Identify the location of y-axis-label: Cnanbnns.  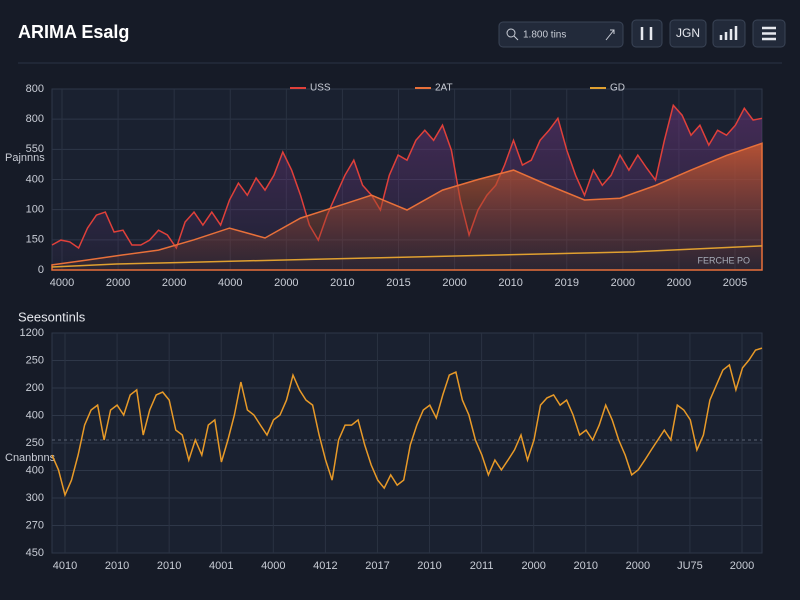
(30, 458).